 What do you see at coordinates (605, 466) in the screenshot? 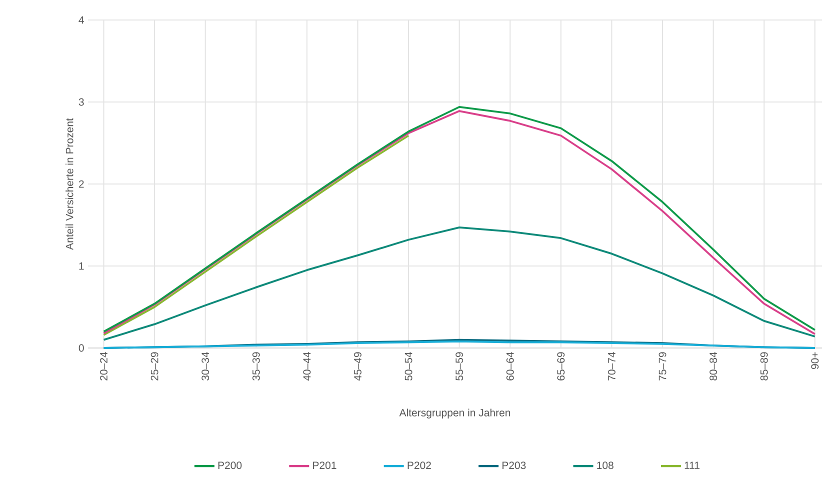
I see `legend-label: 108` at bounding box center [605, 466].